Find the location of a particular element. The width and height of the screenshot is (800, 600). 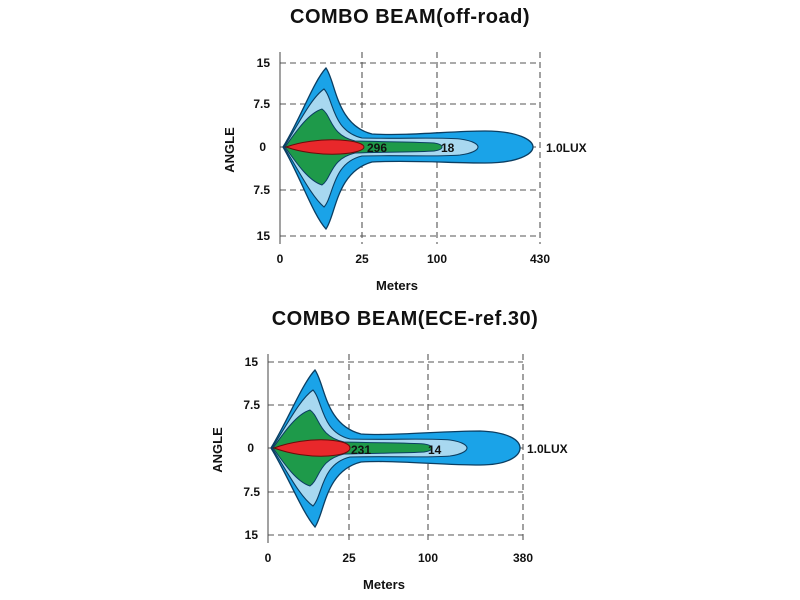

chart-2-ytick-7.5-top: 7.5 is located at coordinates (251, 405).